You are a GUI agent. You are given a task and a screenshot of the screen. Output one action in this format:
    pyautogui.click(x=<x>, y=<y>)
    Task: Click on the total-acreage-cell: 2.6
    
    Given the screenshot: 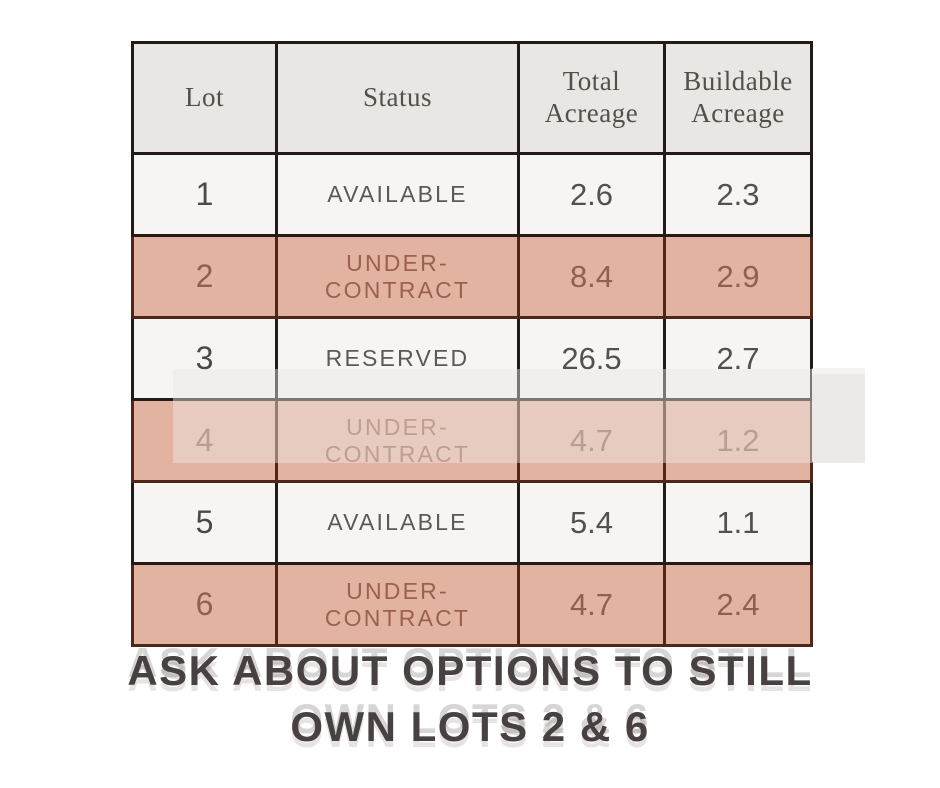 What is the action you would take?
    pyautogui.click(x=591, y=194)
    